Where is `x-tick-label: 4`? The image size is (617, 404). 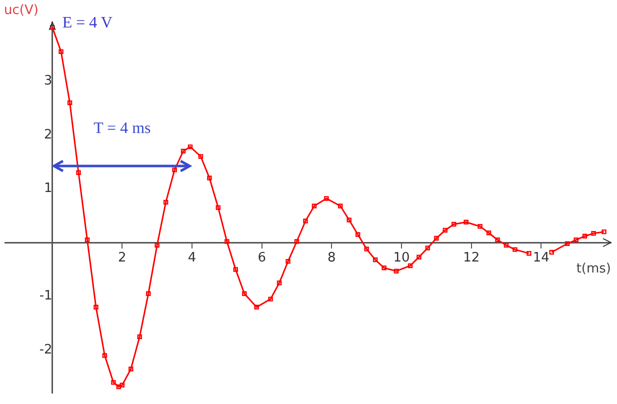
x-tick-label: 4 is located at coordinates (192, 258).